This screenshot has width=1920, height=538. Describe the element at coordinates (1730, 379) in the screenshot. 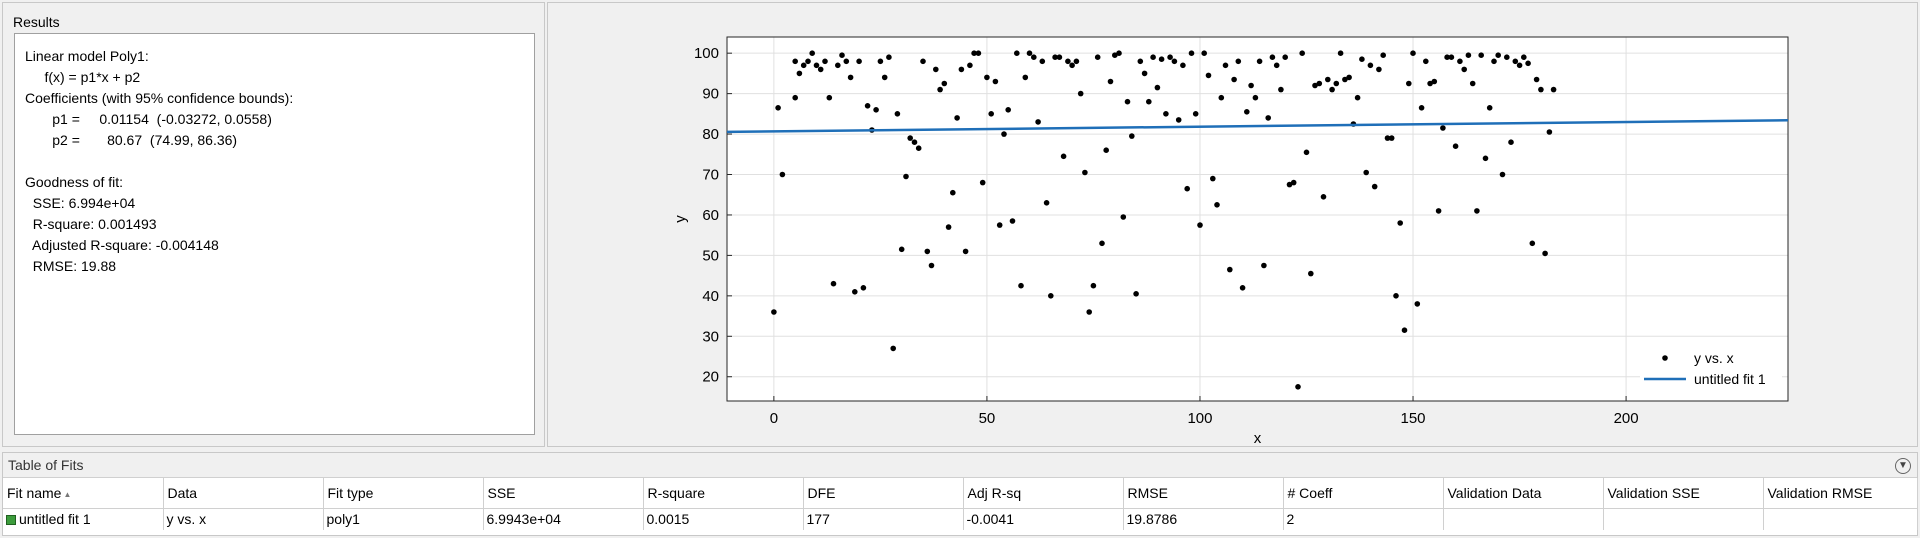

I see `legend-label-fit: untitled fit 1` at that location.